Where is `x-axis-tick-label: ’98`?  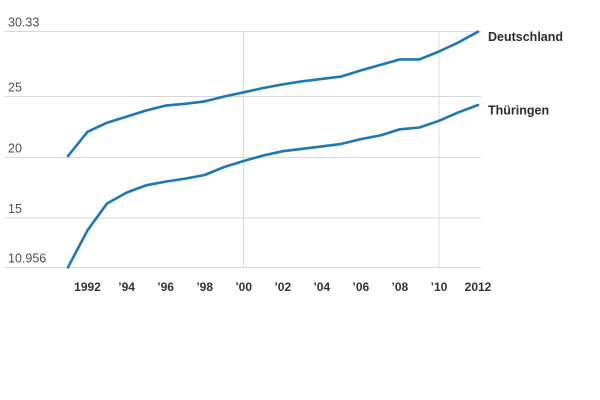
x-axis-tick-label: ’98 is located at coordinates (204, 287).